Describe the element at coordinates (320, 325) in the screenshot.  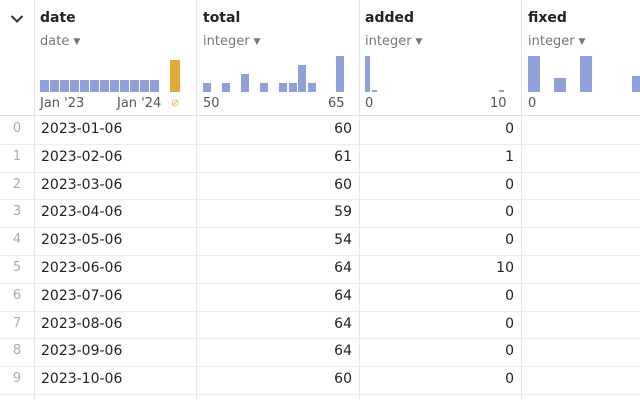
I see `table-row: 7 2023-08-06 64 0` at that location.